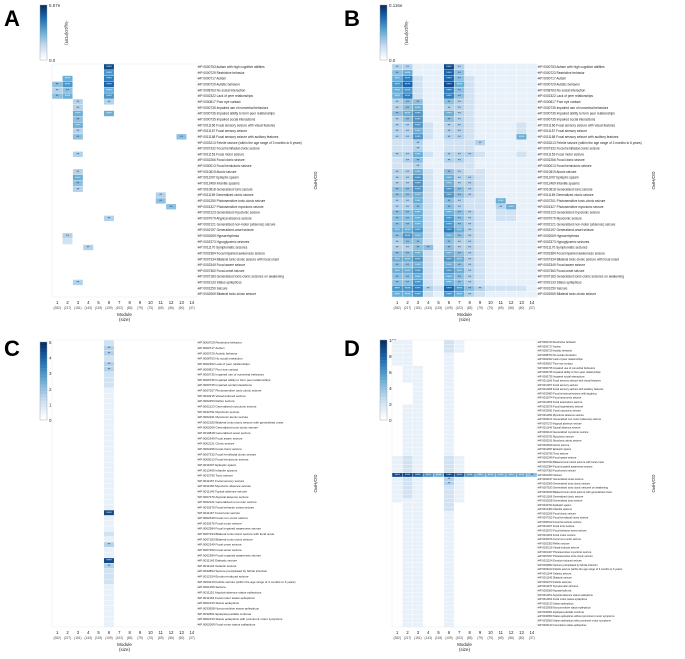 This screenshot has width=685, height=659. What do you see at coordinates (550, 475) in the screenshot?
I see `row-label-term: HP:0001250 Seizure` at bounding box center [550, 475].